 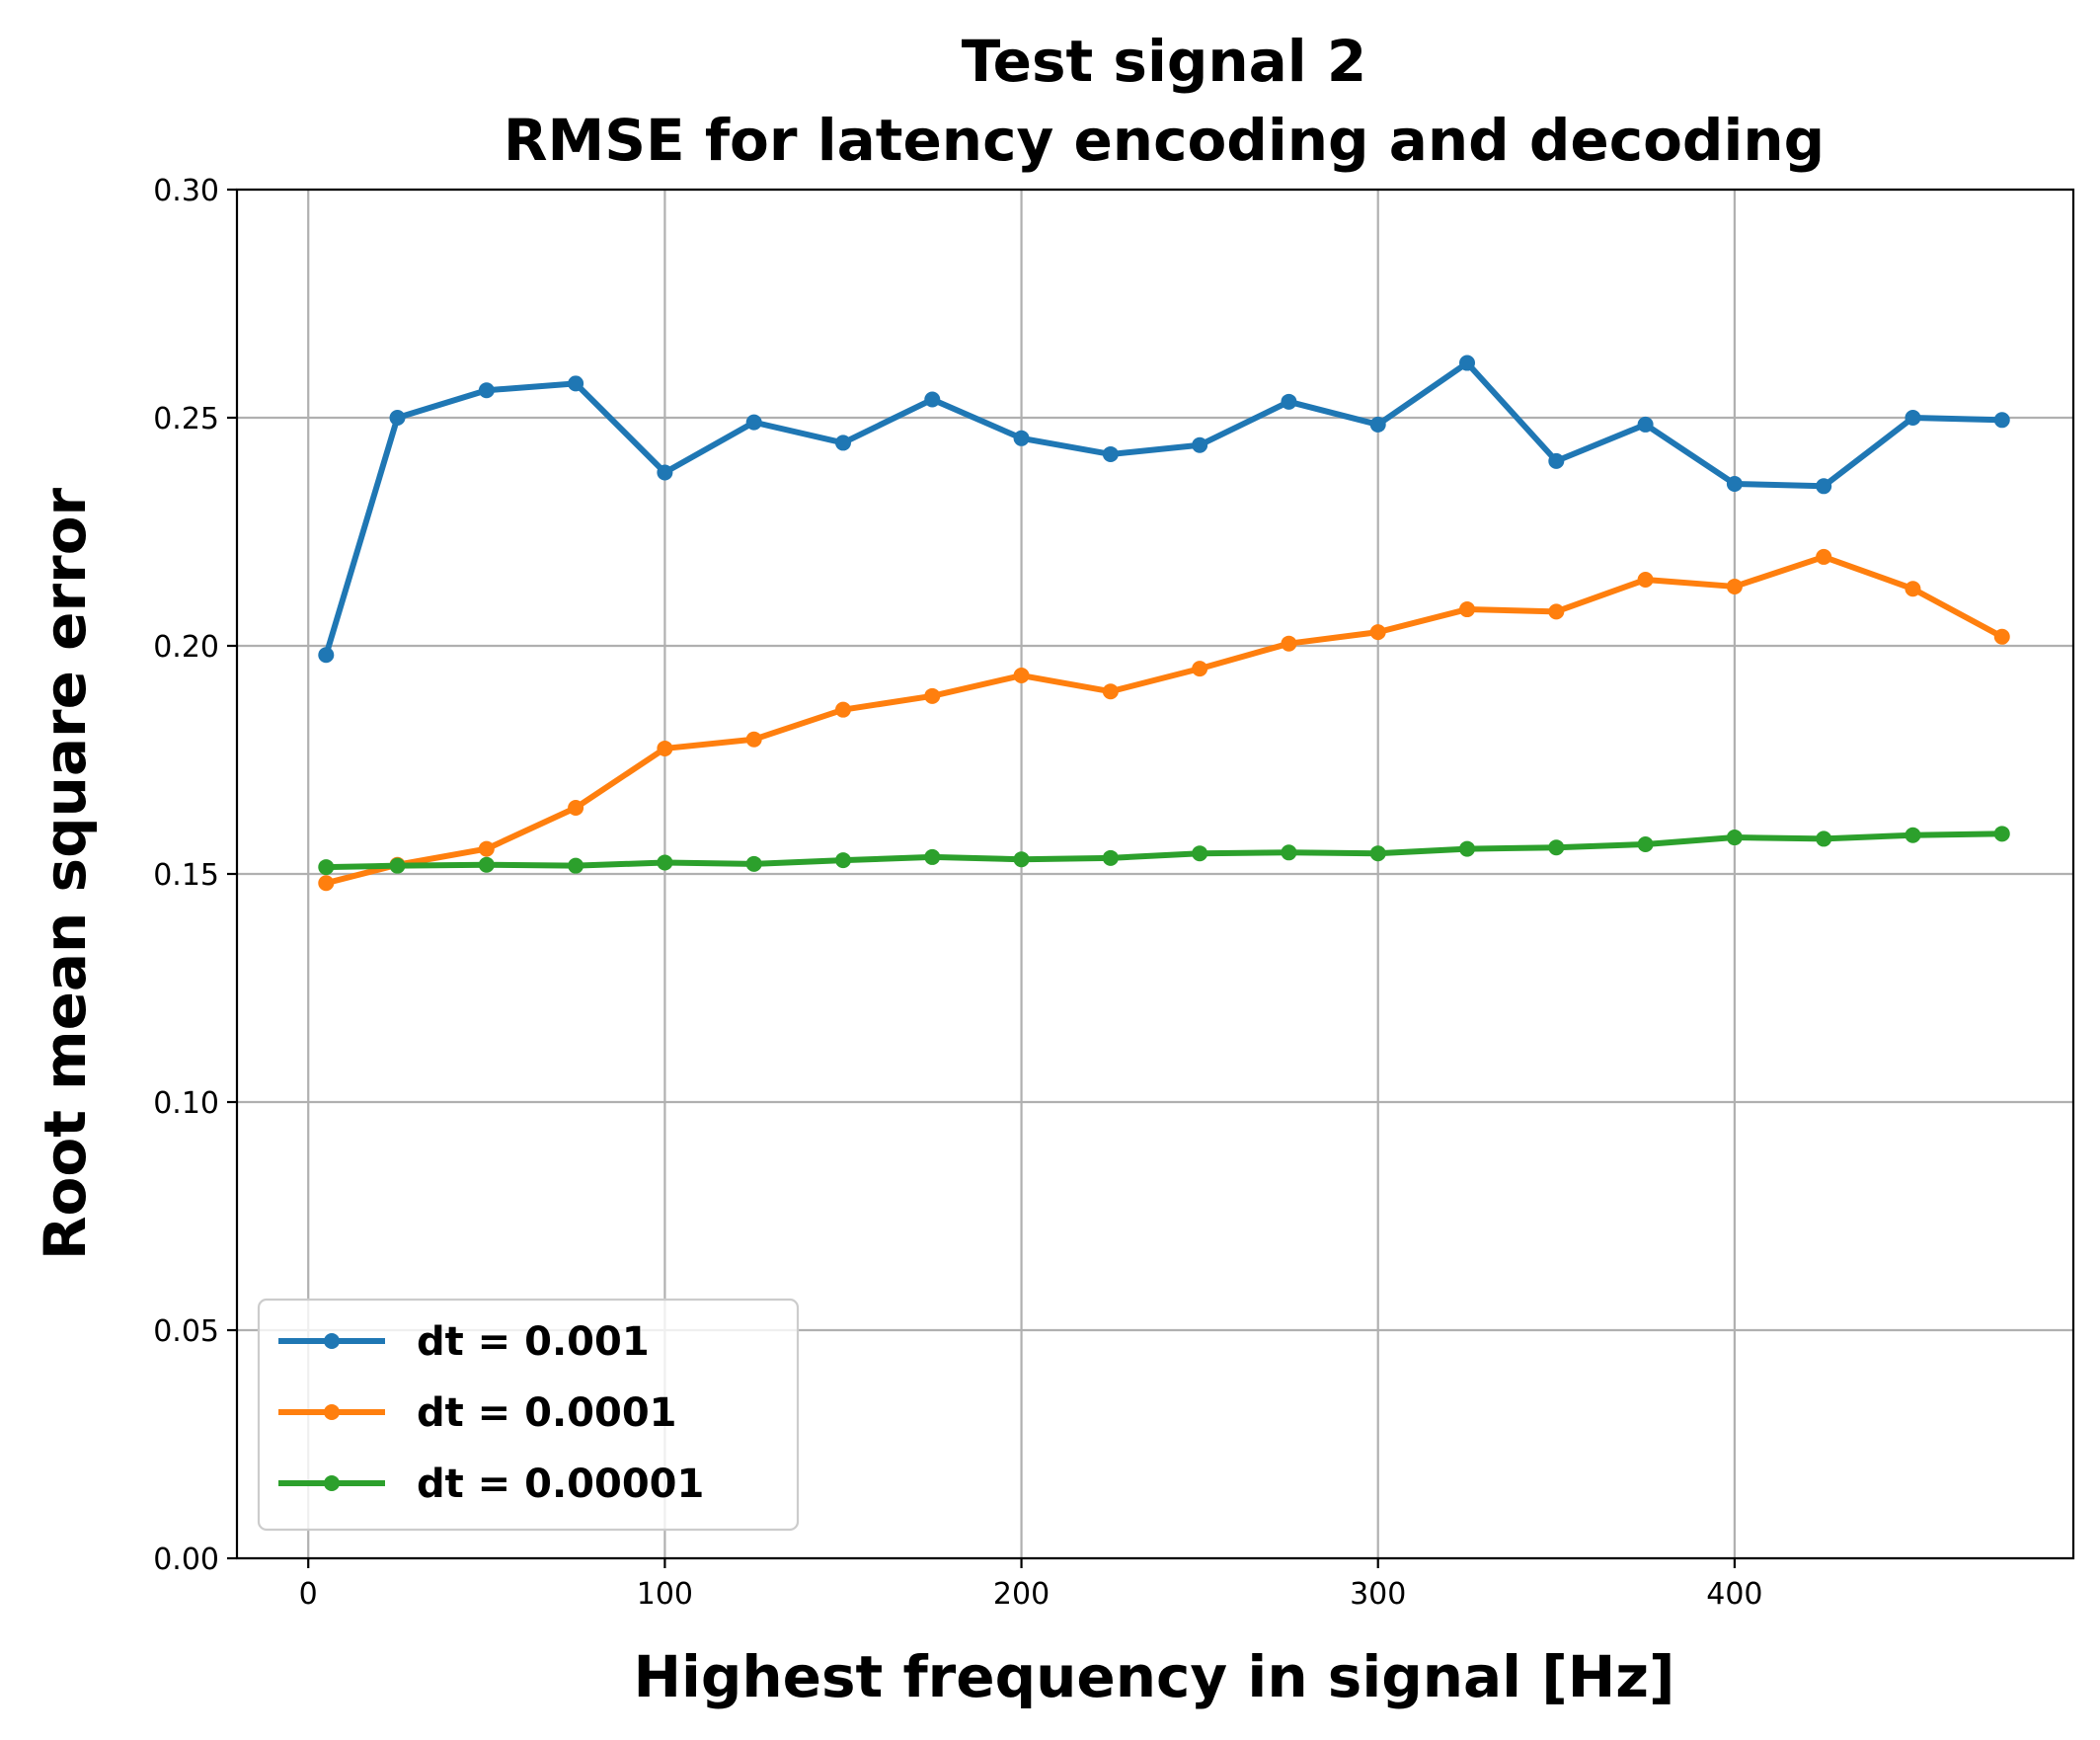 I want to click on legend-box, so click(x=529, y=1415).